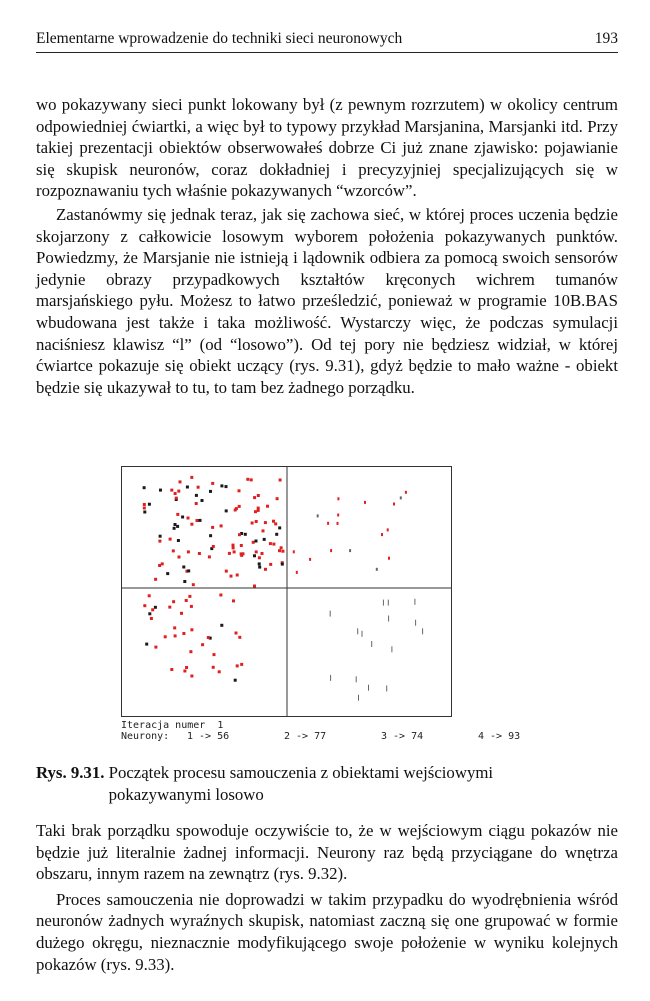  I want to click on neurons-label: Neurony:, so click(145, 736).